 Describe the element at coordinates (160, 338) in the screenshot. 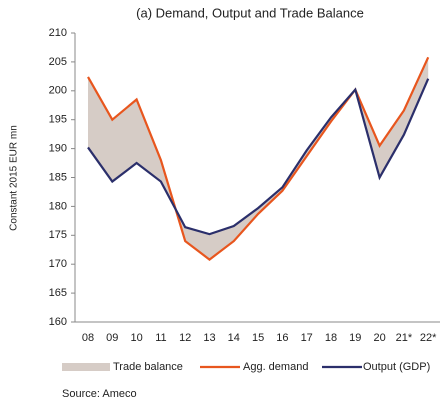

I see `x-tick-label: 11` at that location.